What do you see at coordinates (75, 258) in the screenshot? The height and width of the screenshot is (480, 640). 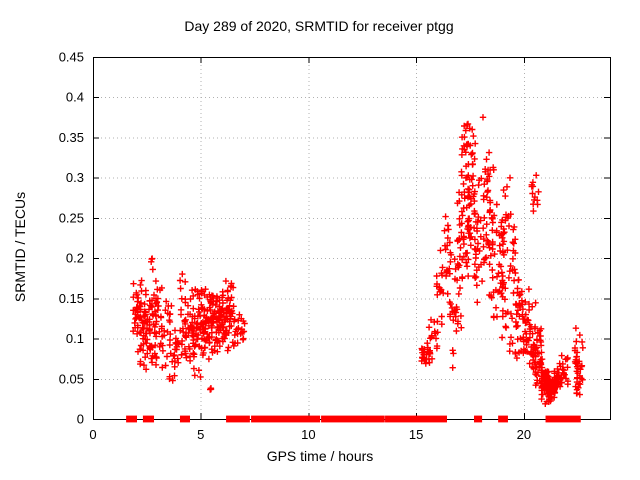 I see `y-tick-label: 0.2` at bounding box center [75, 258].